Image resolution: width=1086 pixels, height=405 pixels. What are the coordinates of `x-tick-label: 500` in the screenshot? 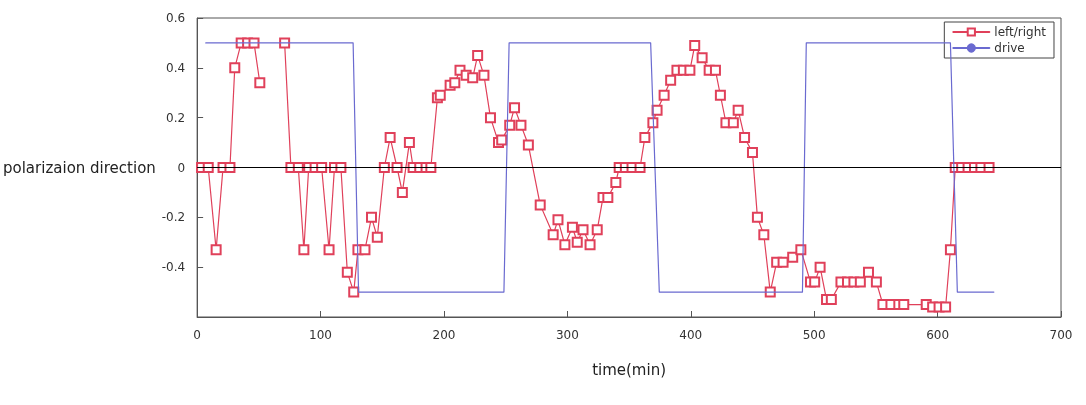 It's located at (814, 335).